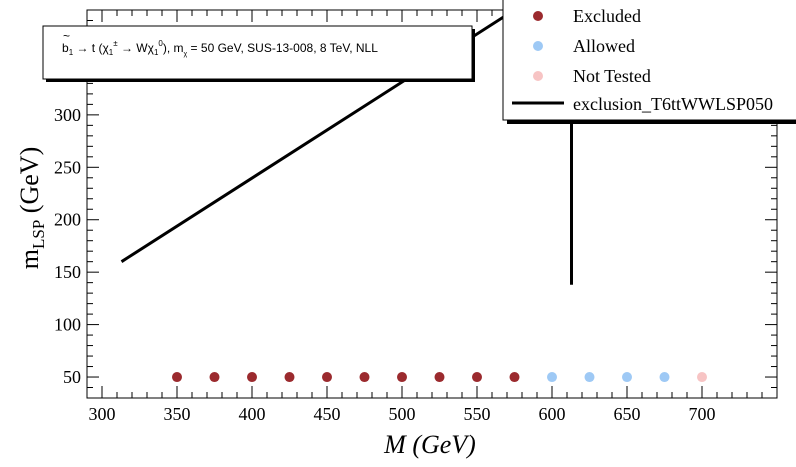 The image size is (796, 467). What do you see at coordinates (67, 325) in the screenshot?
I see `y-tick-label: 100` at bounding box center [67, 325].